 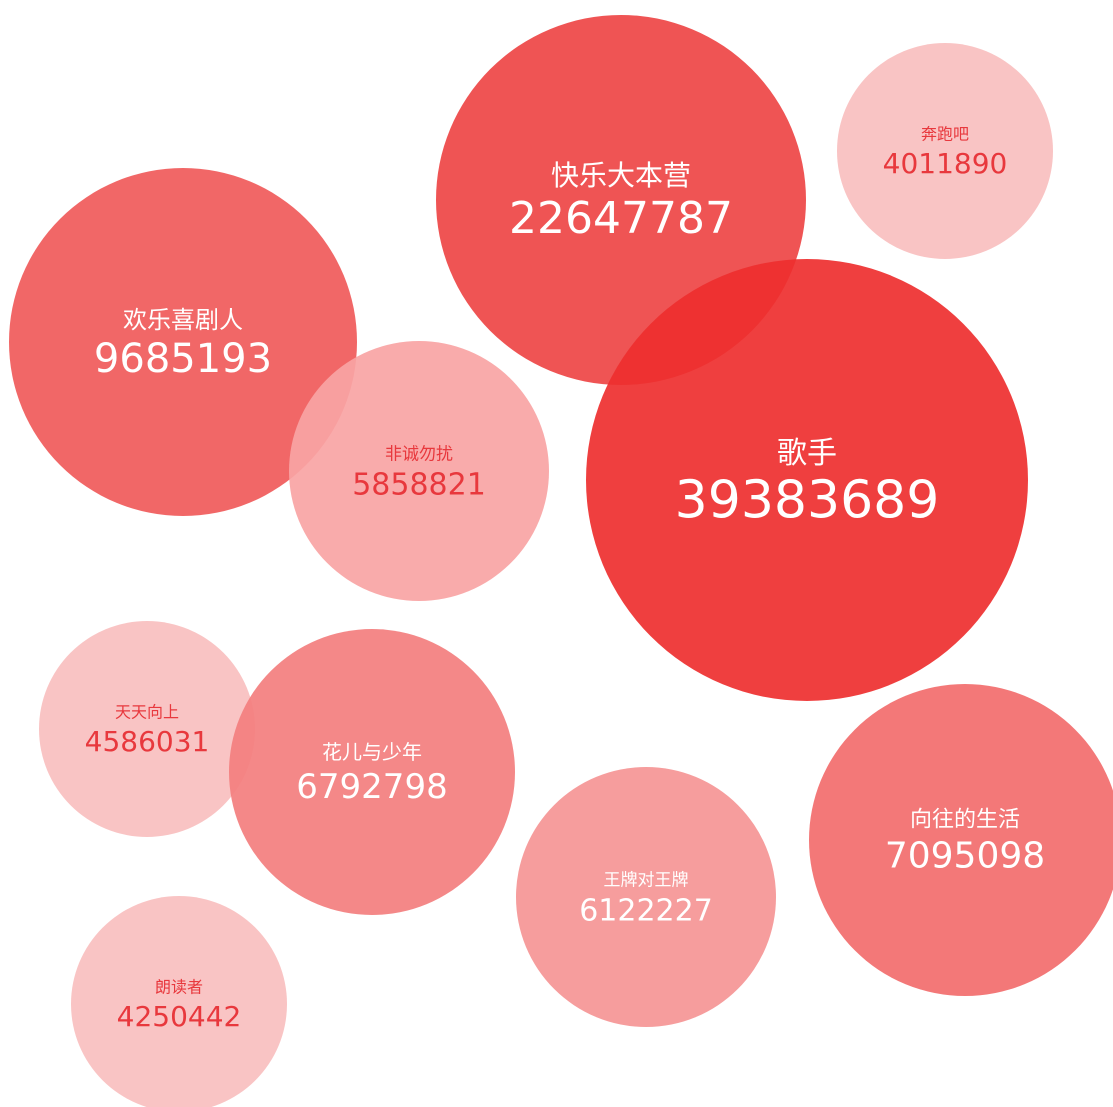 What do you see at coordinates (371, 787) in the screenshot?
I see `bubble-value: 6792798` at bounding box center [371, 787].